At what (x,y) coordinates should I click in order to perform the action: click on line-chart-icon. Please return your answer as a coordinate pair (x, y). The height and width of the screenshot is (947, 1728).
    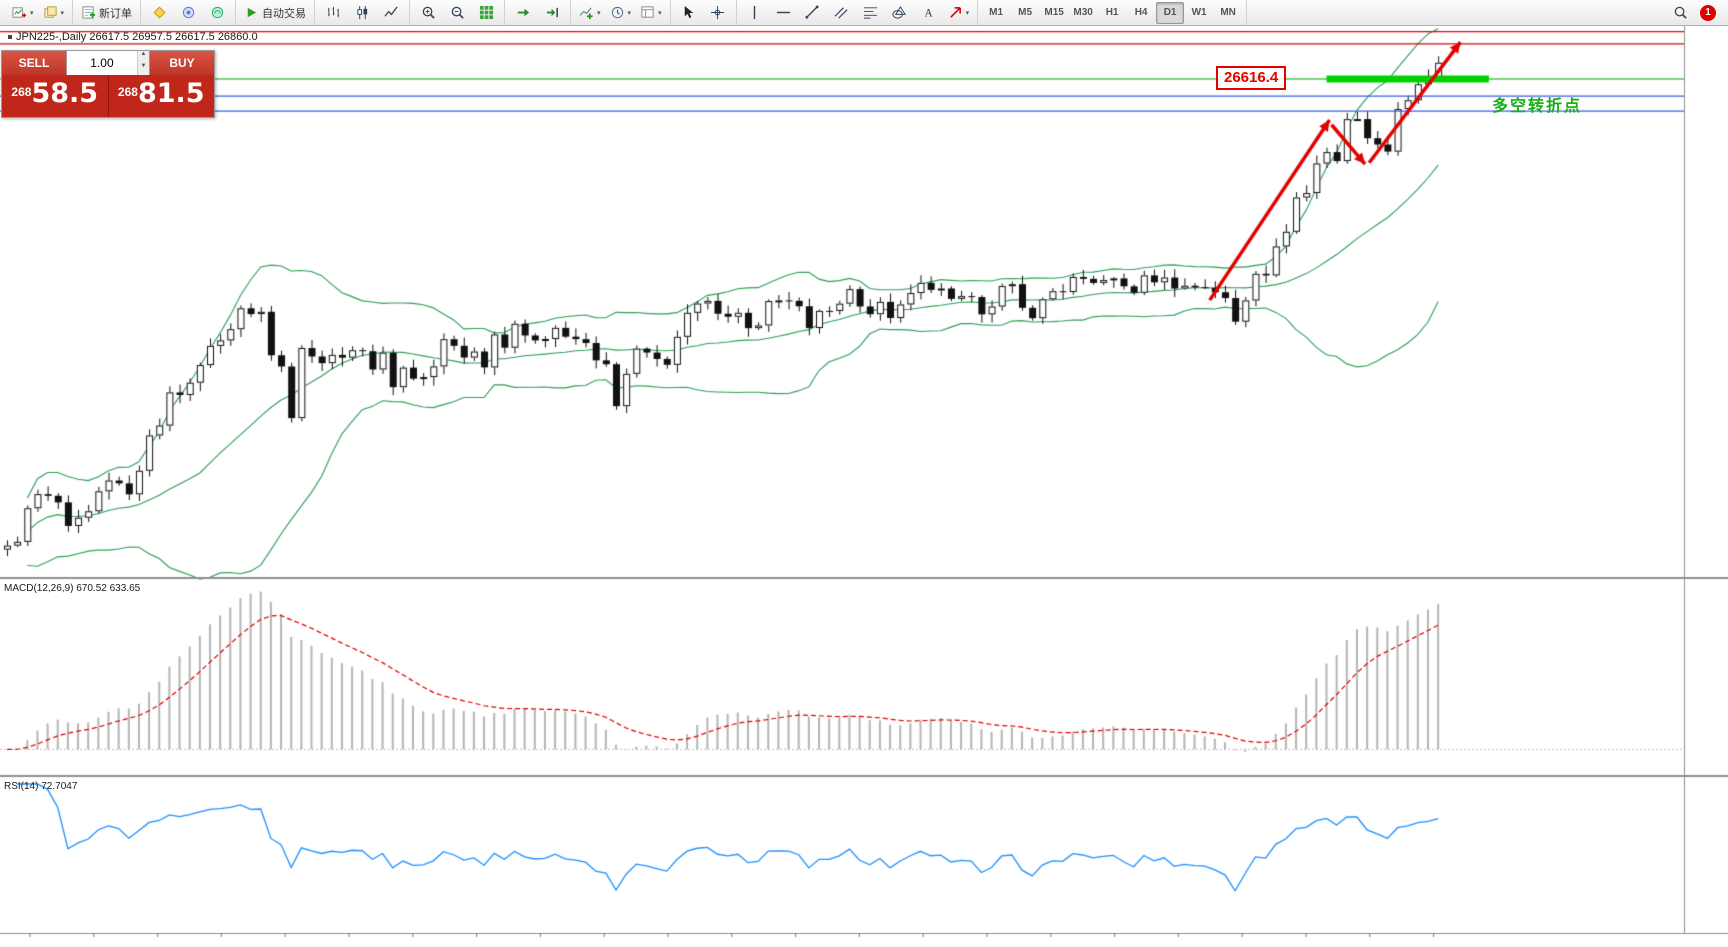
    Looking at the image, I should click on (391, 13).